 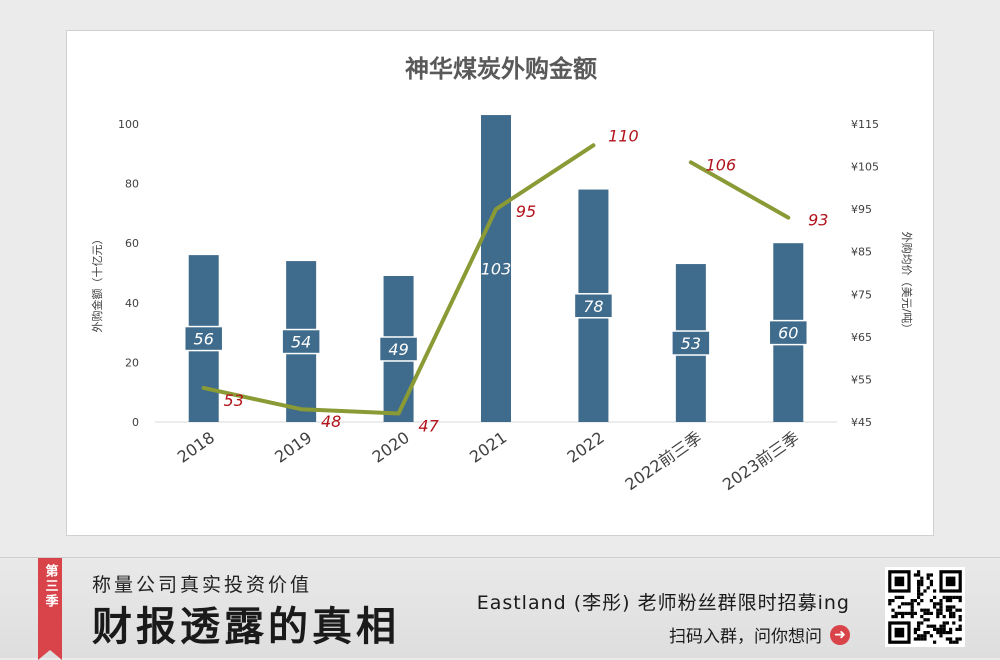 What do you see at coordinates (132, 184) in the screenshot?
I see `y-tick-label: 80` at bounding box center [132, 184].